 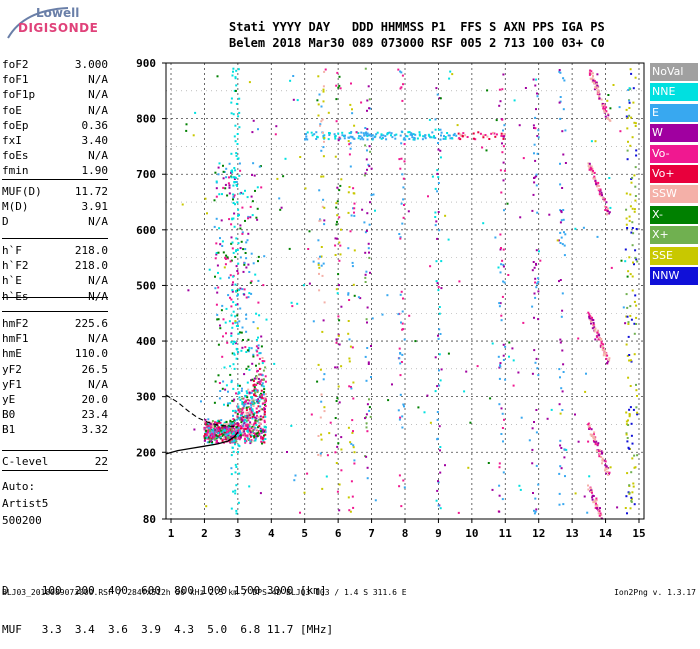 I want to click on param-value: 20.0, so click(x=95, y=399).